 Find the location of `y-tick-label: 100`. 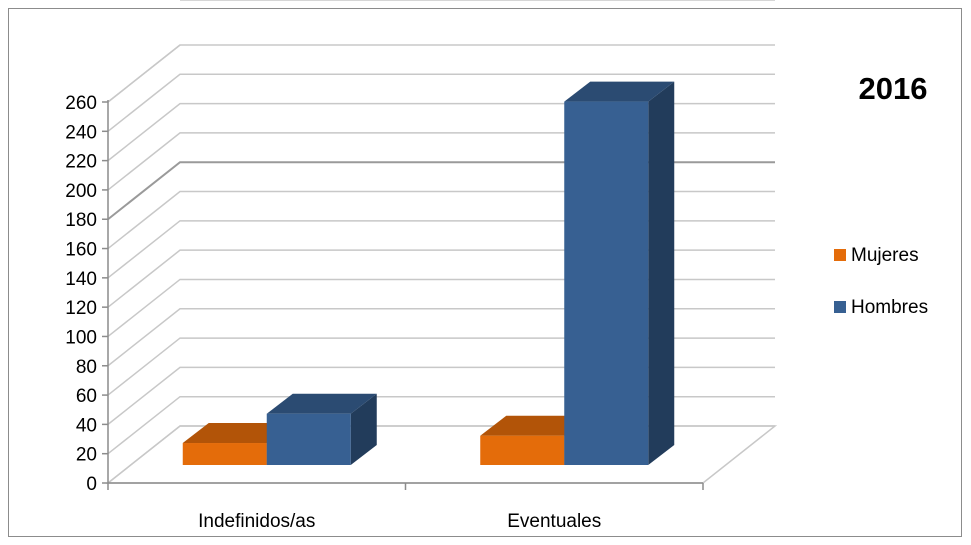

y-tick-label: 100 is located at coordinates (81, 337).